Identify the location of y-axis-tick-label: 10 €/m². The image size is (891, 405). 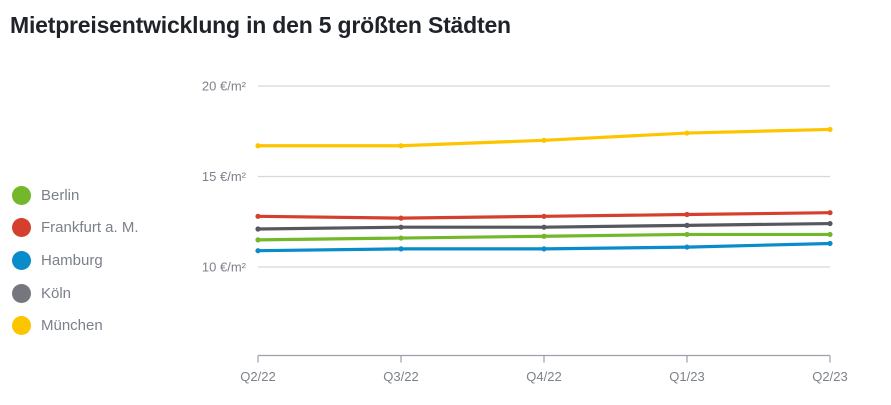
(224, 267).